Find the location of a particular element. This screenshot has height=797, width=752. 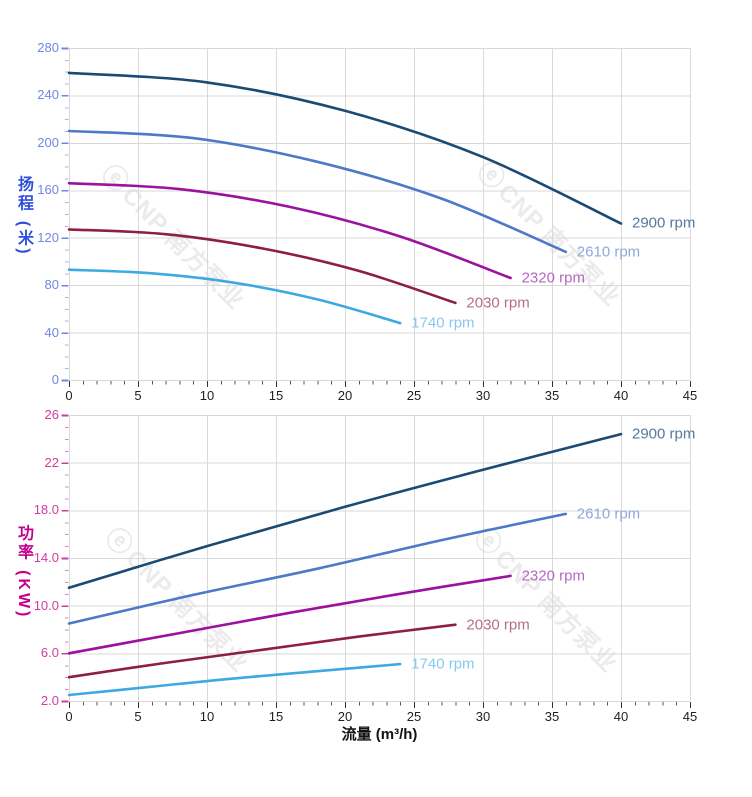

y-tick-label: 6.0 is located at coordinates (49, 653).